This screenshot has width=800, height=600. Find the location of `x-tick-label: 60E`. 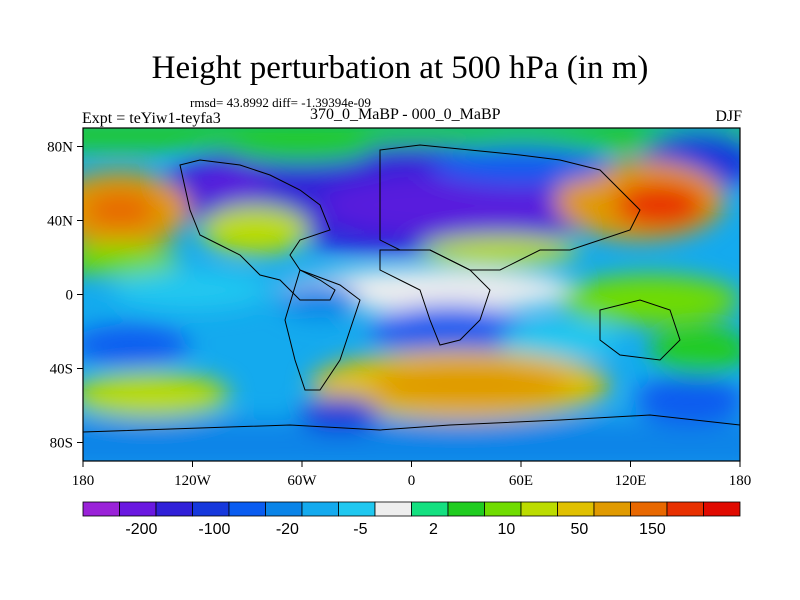

x-tick-label: 60E is located at coordinates (521, 481).